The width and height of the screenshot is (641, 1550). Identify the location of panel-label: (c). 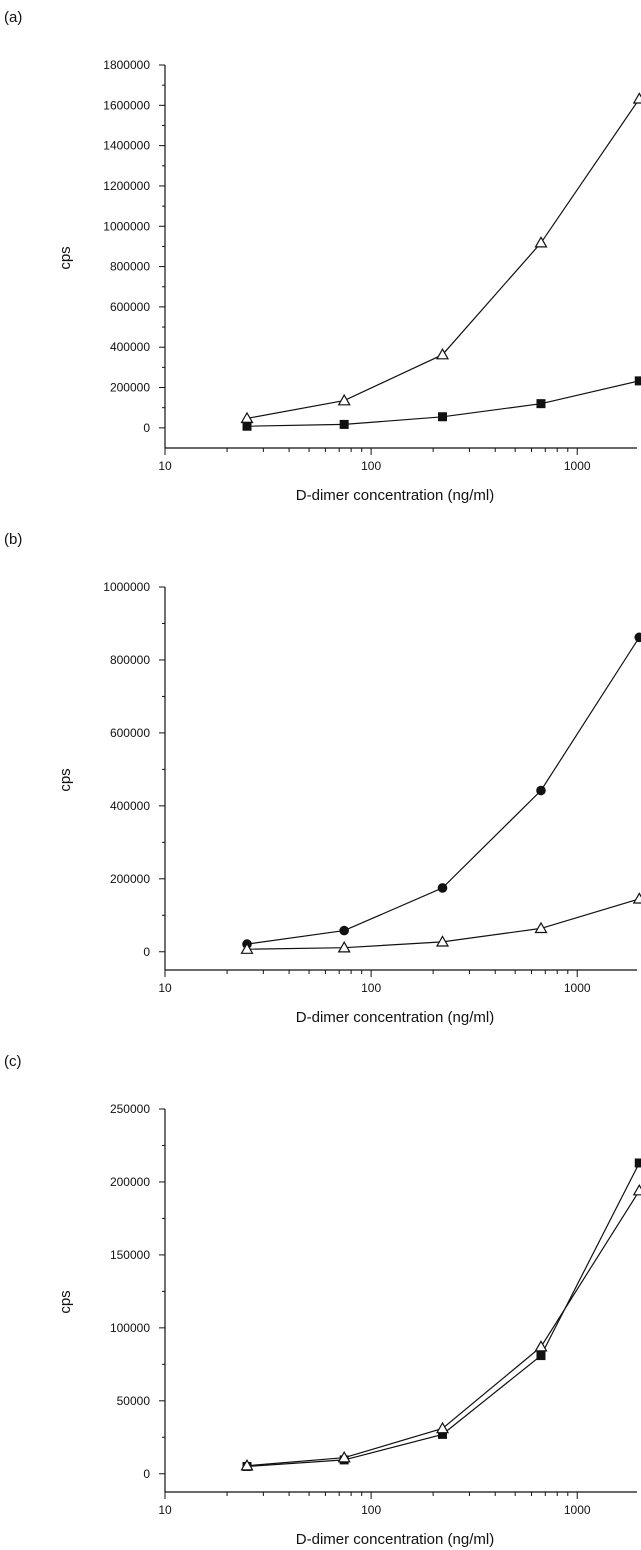
(13, 1061).